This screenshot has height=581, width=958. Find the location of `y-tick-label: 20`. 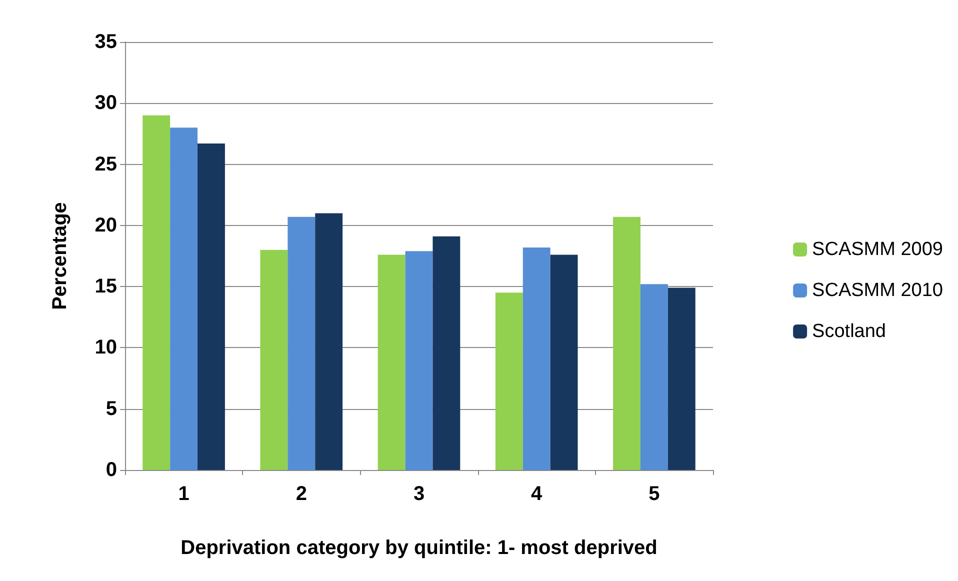

y-tick-label: 20 is located at coordinates (105, 225).